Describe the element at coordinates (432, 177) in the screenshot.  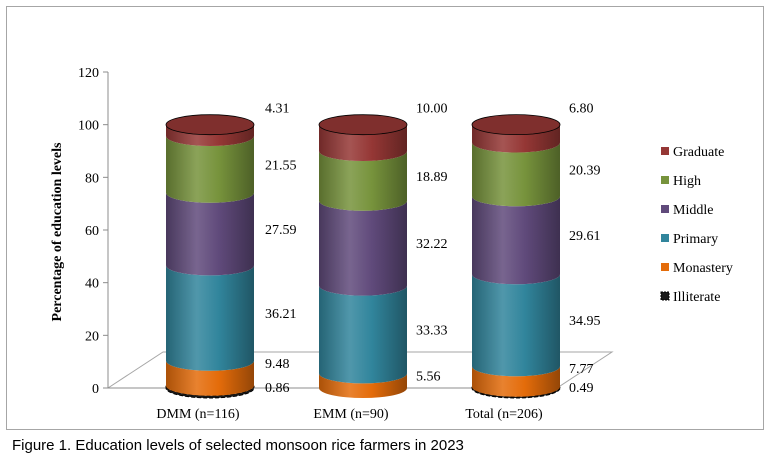
I see `data-label: 18.89` at that location.